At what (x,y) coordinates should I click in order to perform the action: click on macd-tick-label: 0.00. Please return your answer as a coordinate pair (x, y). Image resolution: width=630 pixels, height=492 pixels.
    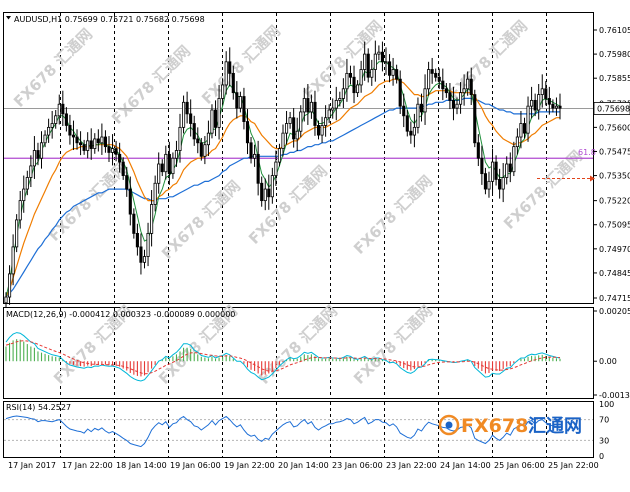
    Looking at the image, I should click on (608, 361).